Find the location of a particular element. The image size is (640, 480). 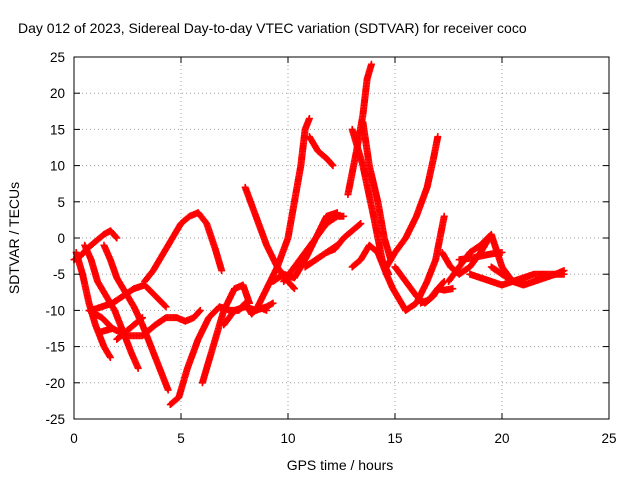

y-tick-label: 10 is located at coordinates (57, 166).